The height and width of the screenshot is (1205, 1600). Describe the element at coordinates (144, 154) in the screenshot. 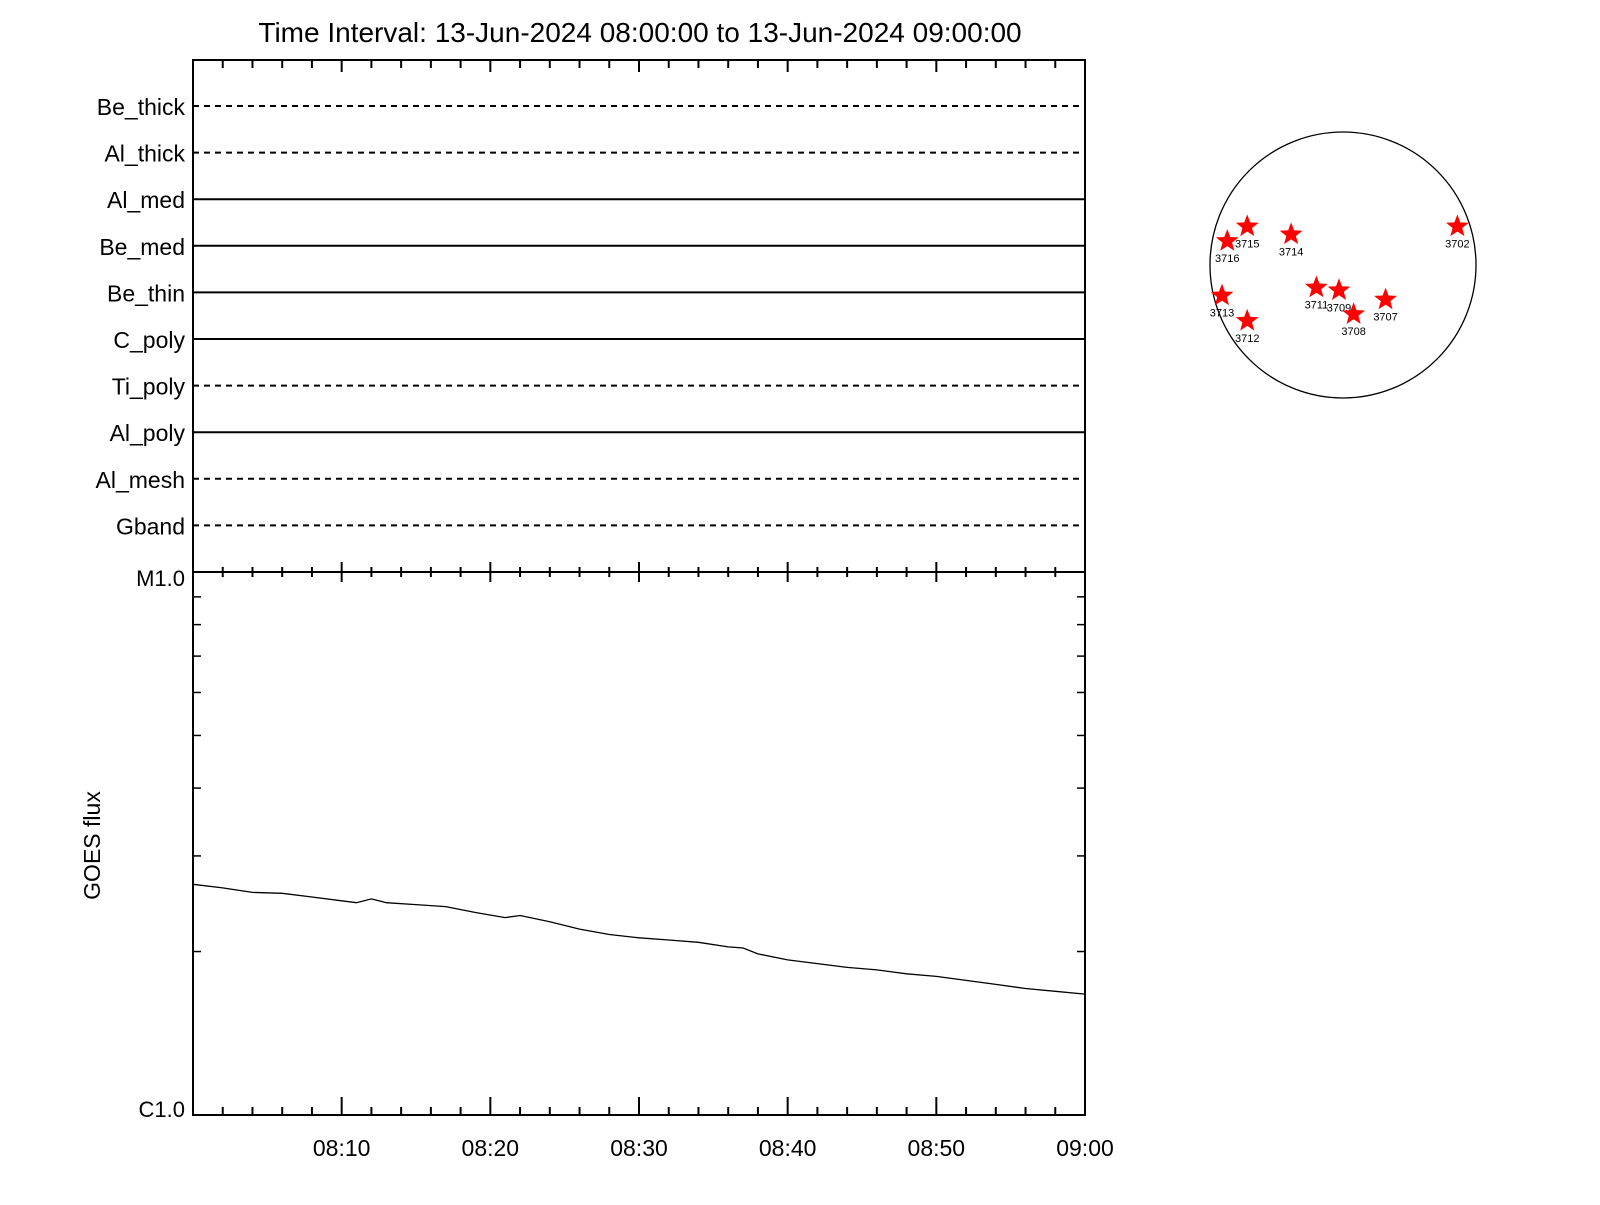

I see `channel-label: Al_thick` at that location.